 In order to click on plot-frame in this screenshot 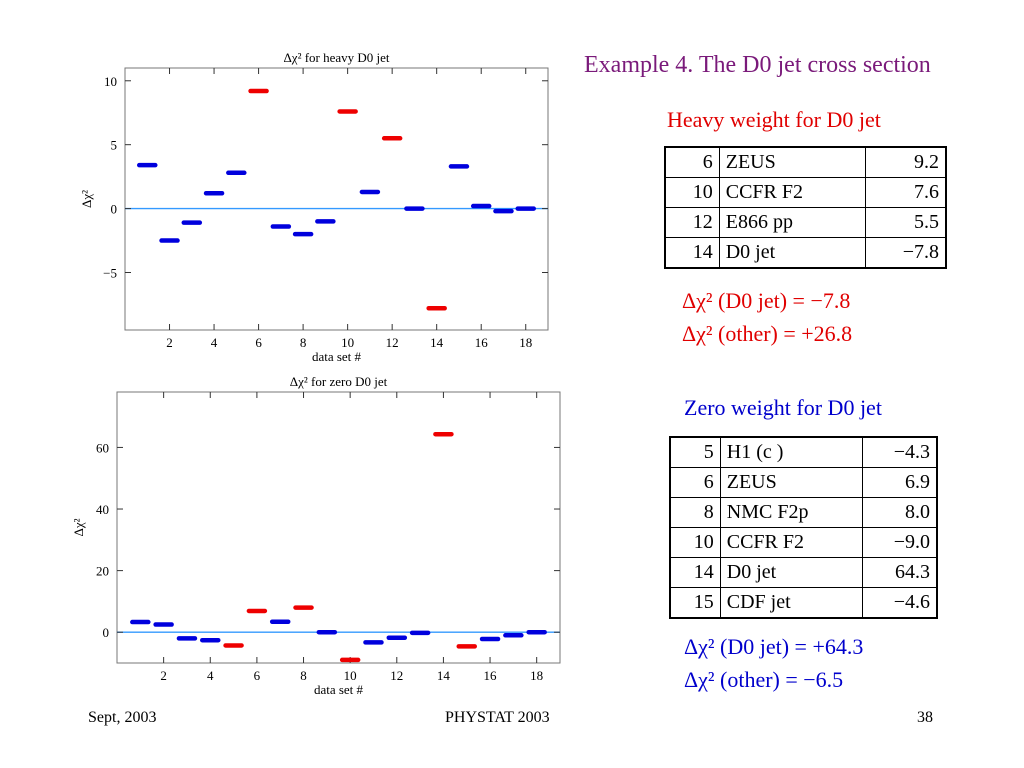, I will do `click(336, 199)`.